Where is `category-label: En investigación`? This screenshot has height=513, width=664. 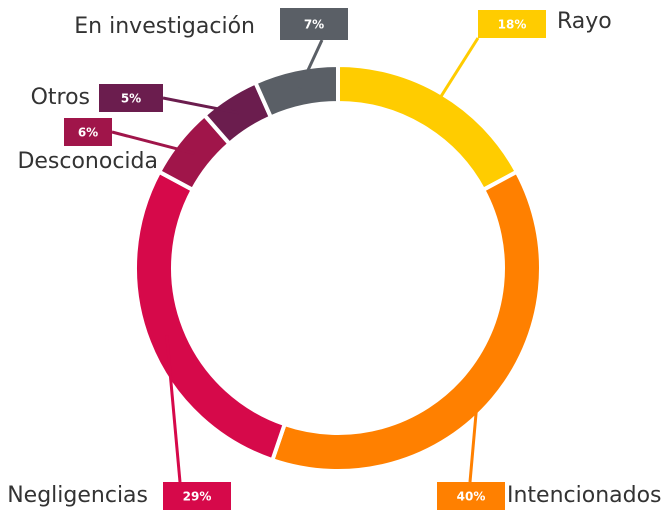
category-label: En investigación is located at coordinates (164, 26).